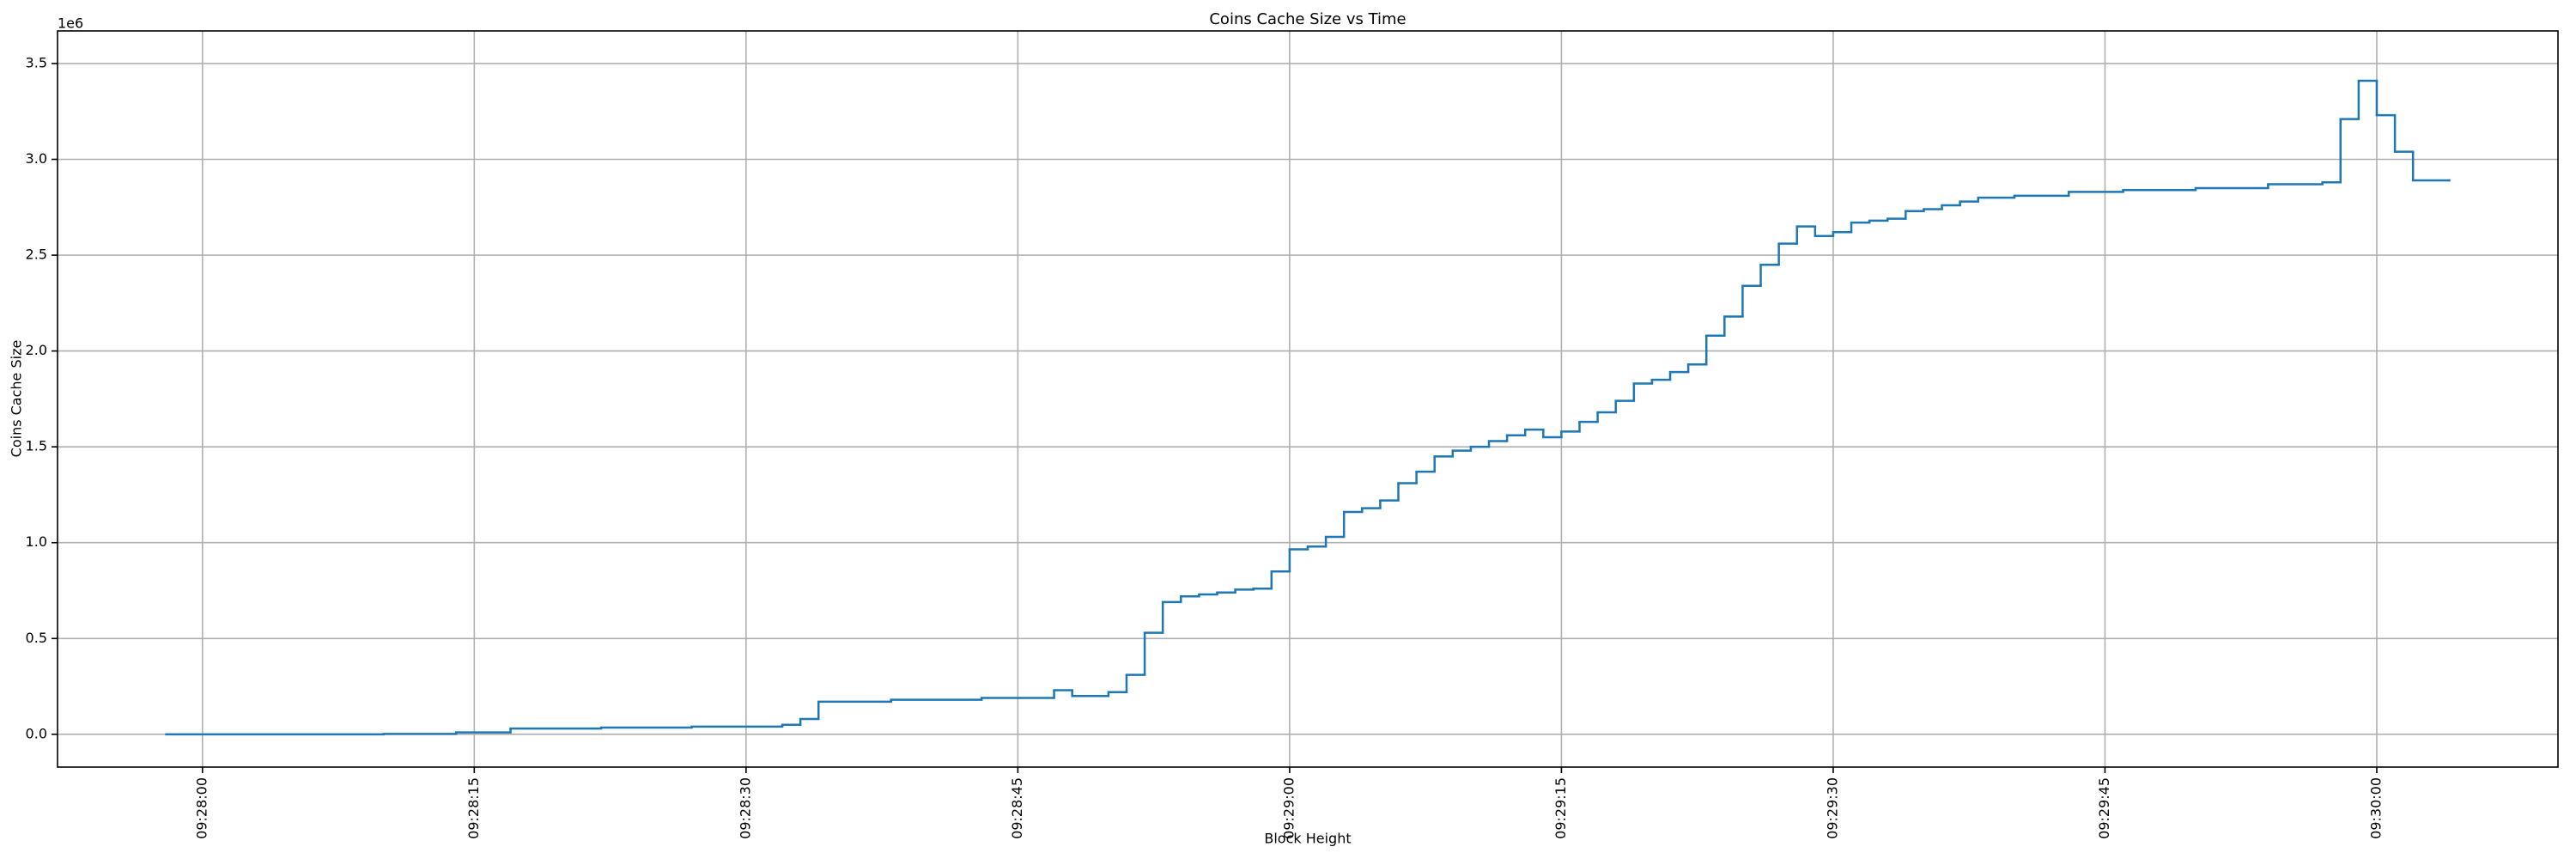  What do you see at coordinates (1308, 839) in the screenshot?
I see `x-axis-label: Block Height` at bounding box center [1308, 839].